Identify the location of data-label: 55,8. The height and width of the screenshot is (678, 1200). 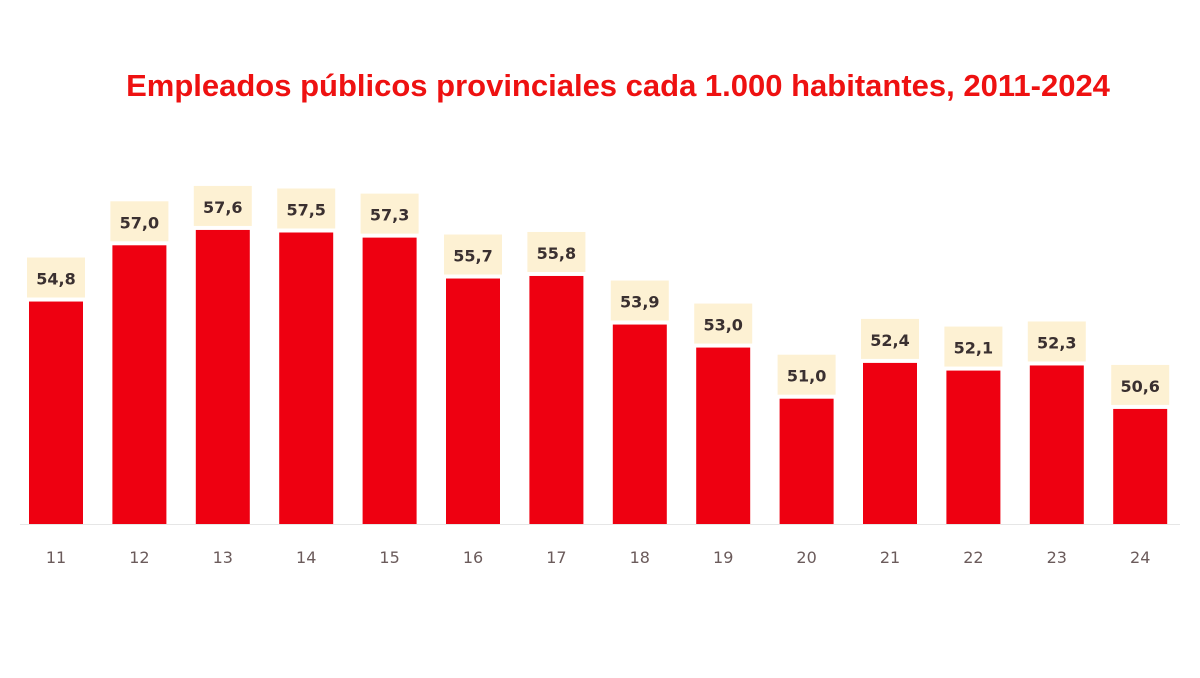
(556, 253).